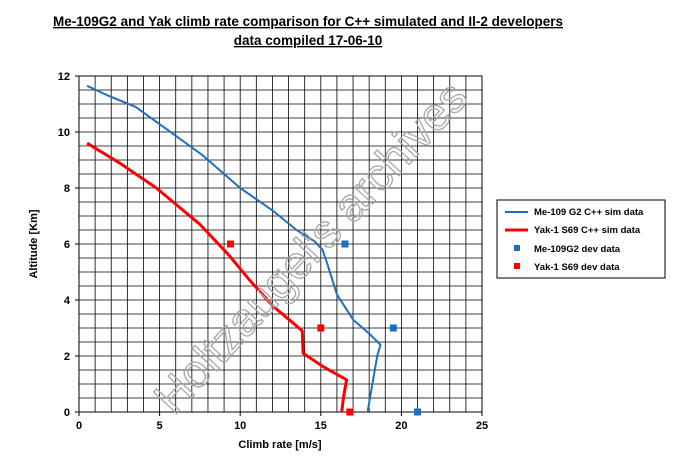  I want to click on x-tick-label: 0, so click(79, 426).